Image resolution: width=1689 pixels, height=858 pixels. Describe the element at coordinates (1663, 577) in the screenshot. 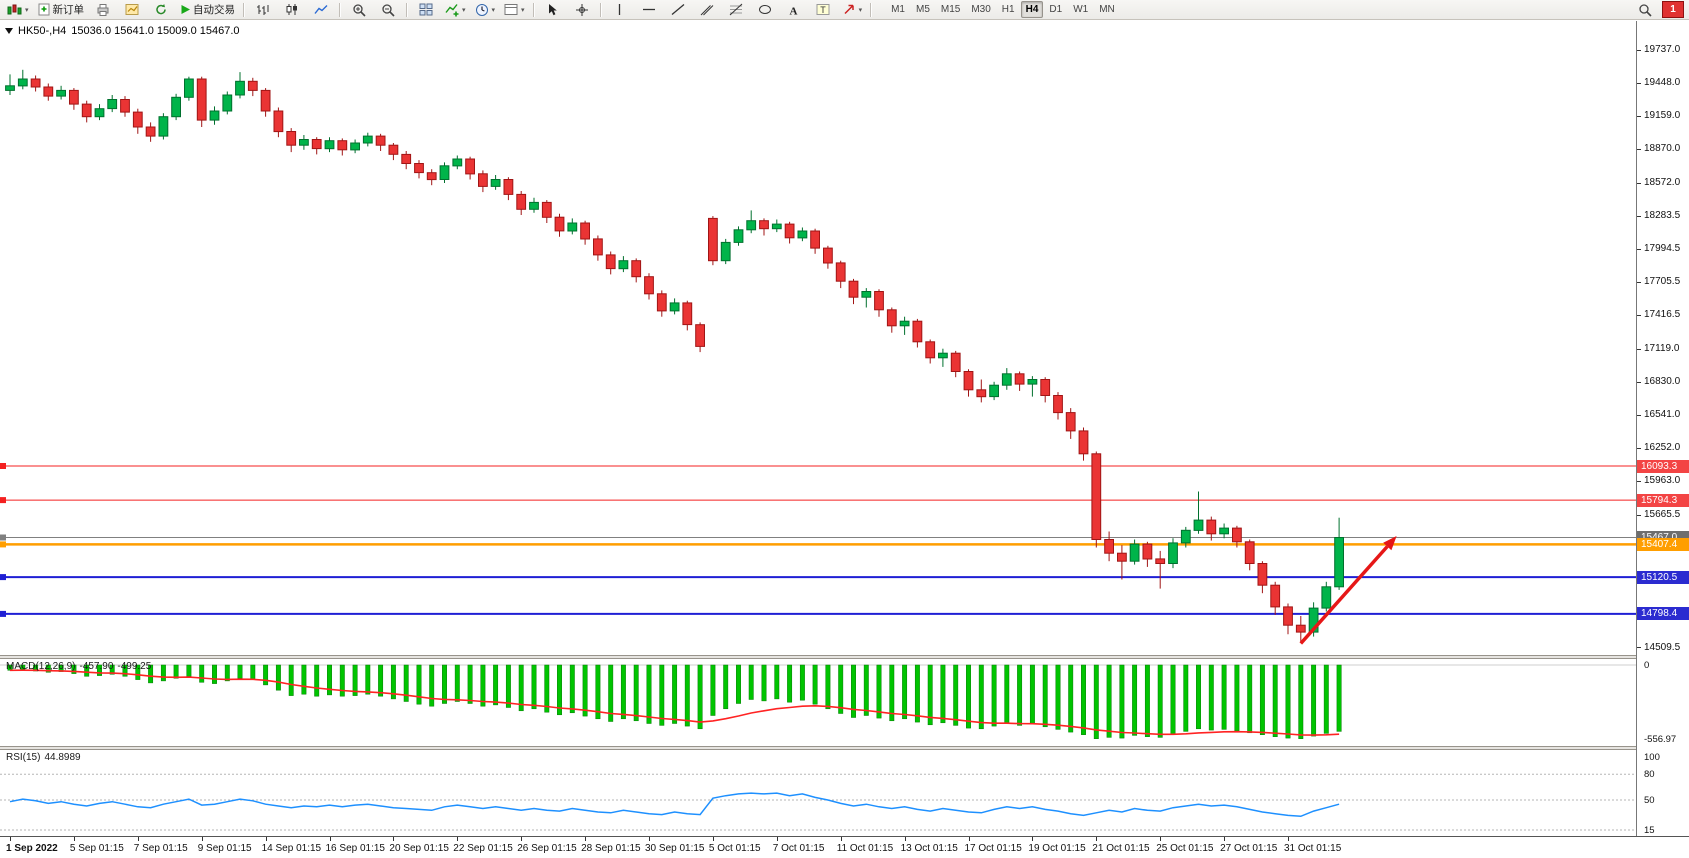

I see `support-1-price-badge: 15120.5` at that location.